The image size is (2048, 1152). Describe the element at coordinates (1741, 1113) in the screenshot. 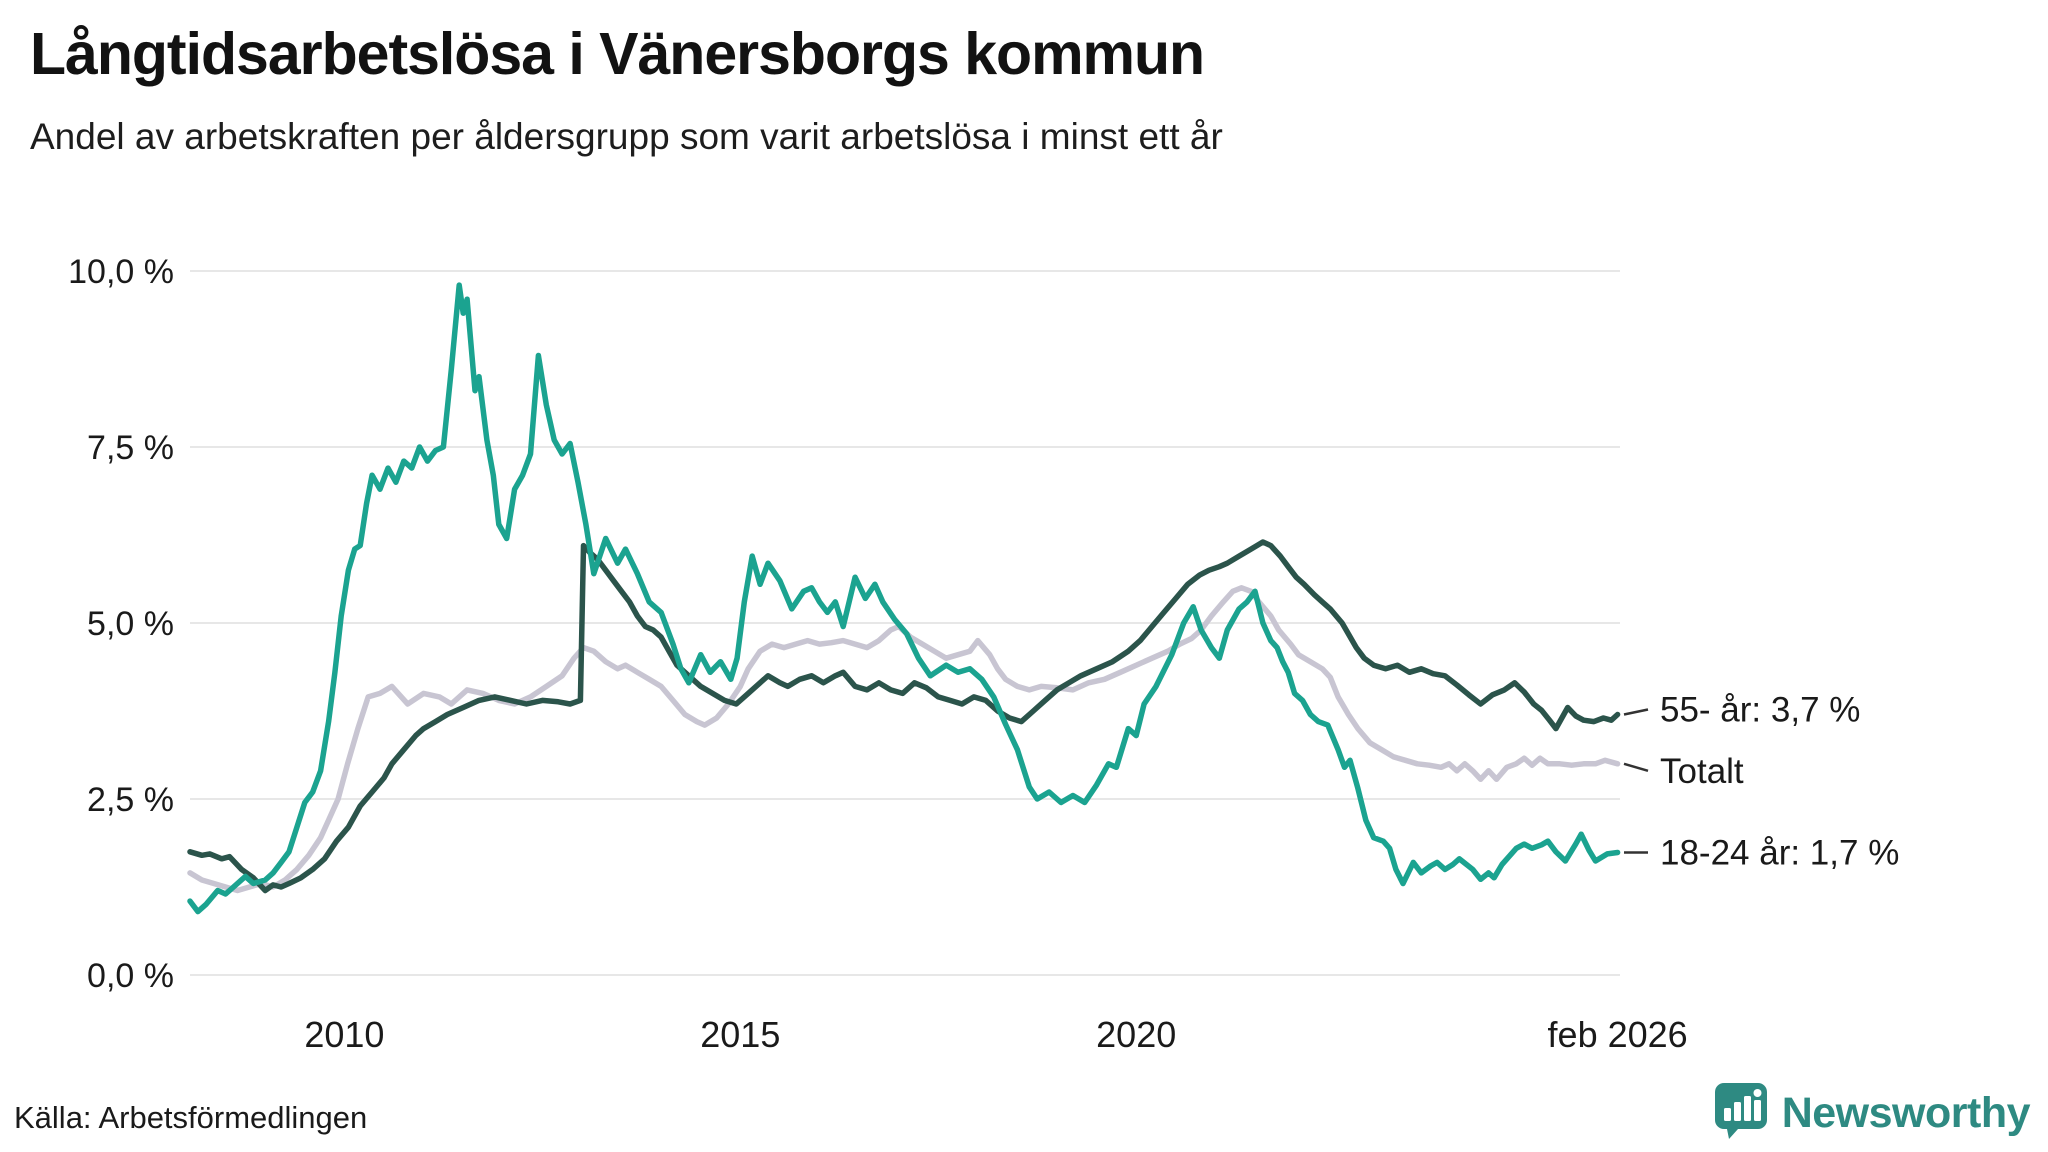

I see `newsworthy-icon` at that location.